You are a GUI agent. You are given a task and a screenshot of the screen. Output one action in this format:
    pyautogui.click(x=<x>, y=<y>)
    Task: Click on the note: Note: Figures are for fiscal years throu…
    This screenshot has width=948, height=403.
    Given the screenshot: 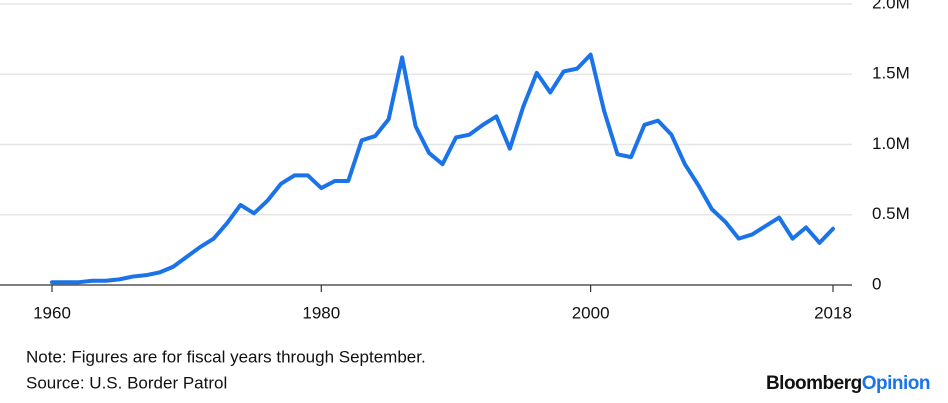 What is the action you would take?
    pyautogui.click(x=226, y=356)
    